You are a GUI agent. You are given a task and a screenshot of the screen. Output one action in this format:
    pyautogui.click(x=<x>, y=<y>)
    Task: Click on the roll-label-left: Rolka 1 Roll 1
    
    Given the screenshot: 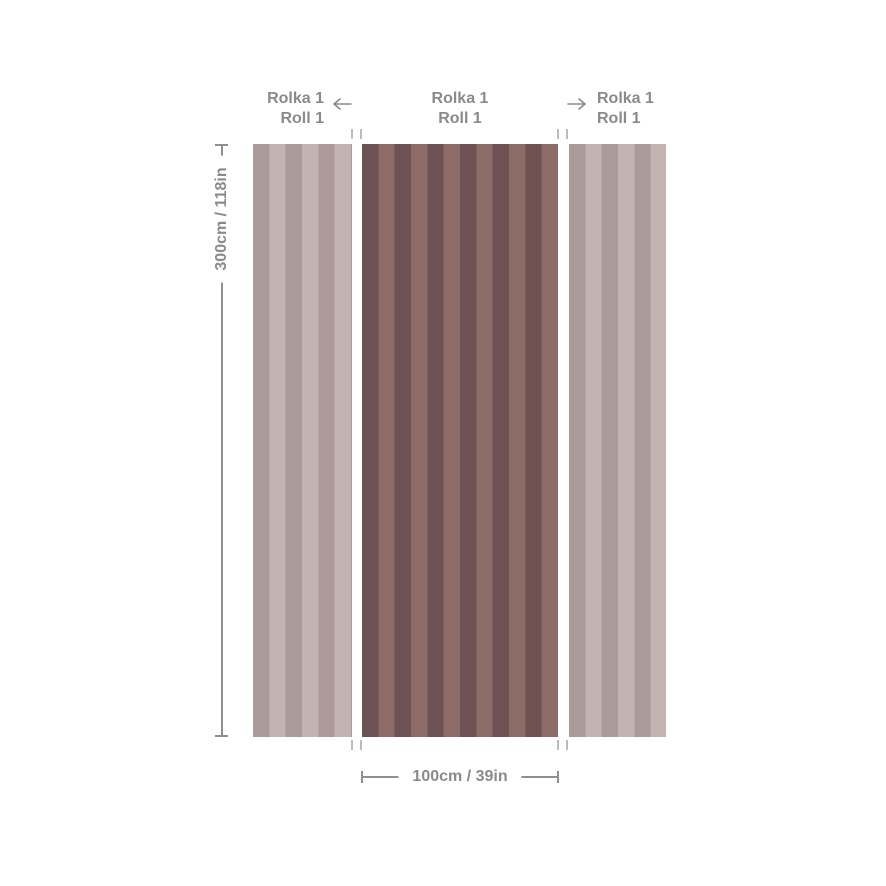 What is the action you would take?
    pyautogui.click(x=278, y=109)
    